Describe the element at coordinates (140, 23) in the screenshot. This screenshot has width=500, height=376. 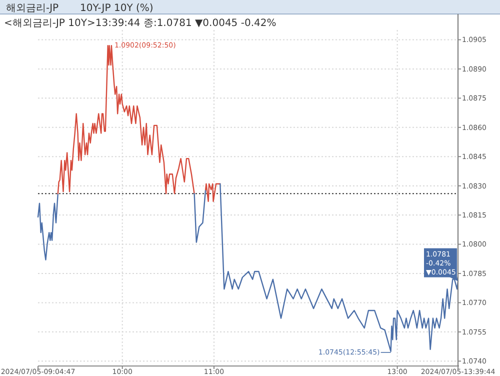
I see `text: <해외금리-JP 10Y>13:39:44 종:1.0781 ▼0.0045 -0.42%` at that location.